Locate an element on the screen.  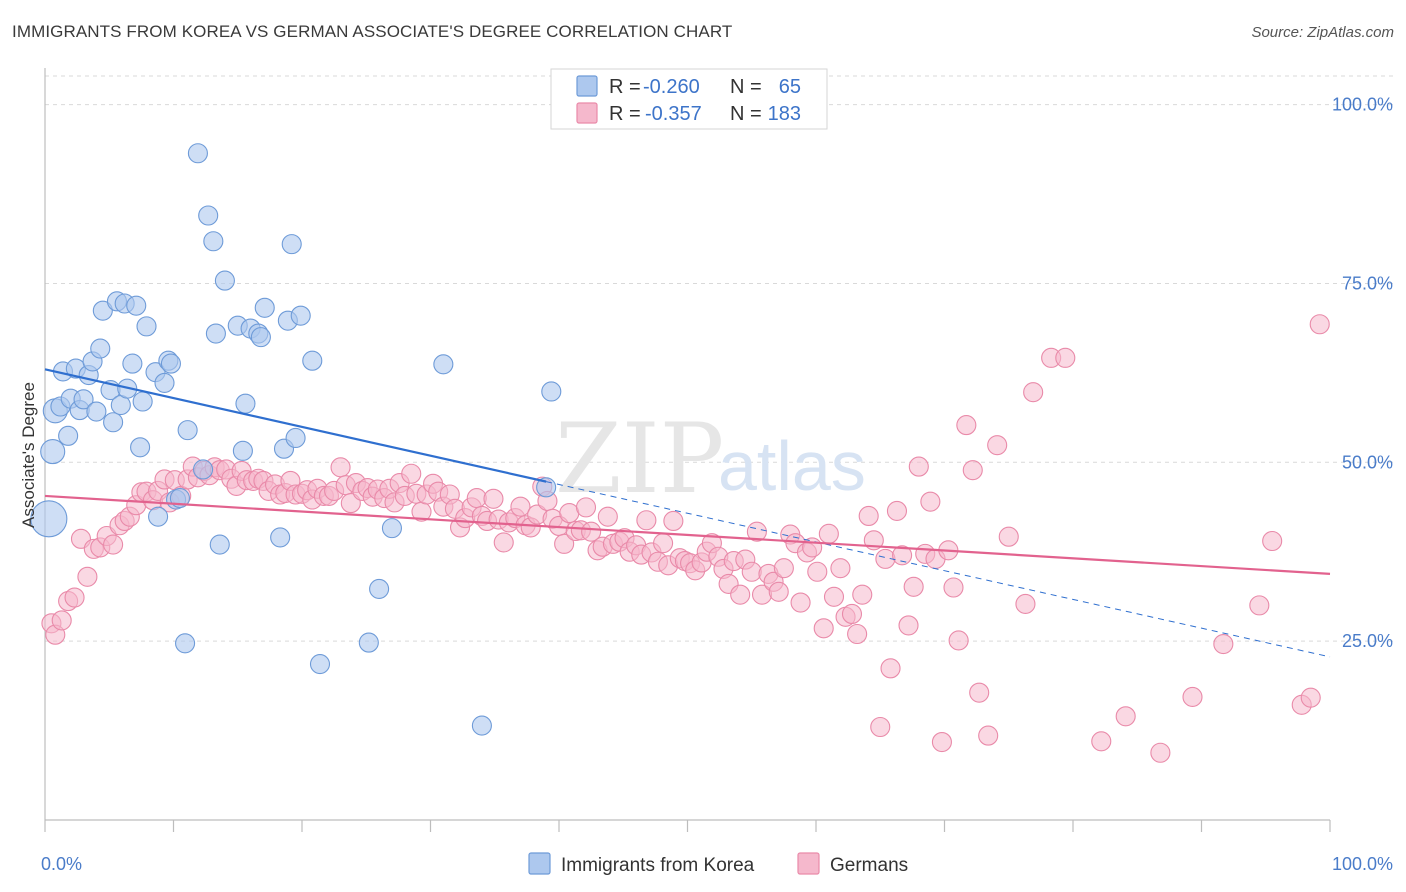
legend-germans-r-label: R = is located at coordinates (625, 114).